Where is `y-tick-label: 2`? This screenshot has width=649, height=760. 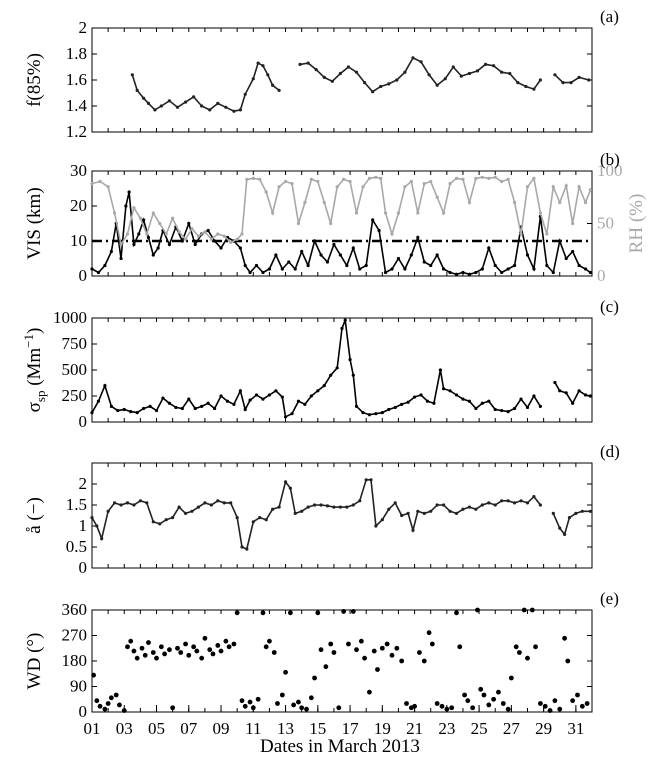
y-tick-label: 2 is located at coordinates (83, 27).